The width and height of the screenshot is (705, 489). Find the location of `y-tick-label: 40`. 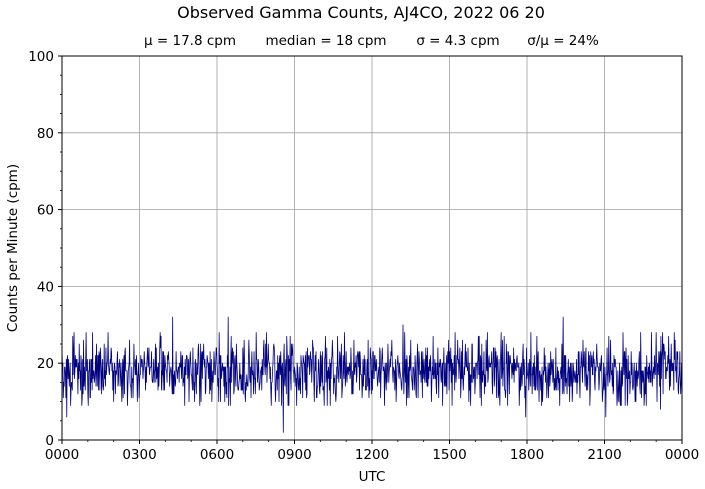

y-tick-label: 40 is located at coordinates (45, 287).